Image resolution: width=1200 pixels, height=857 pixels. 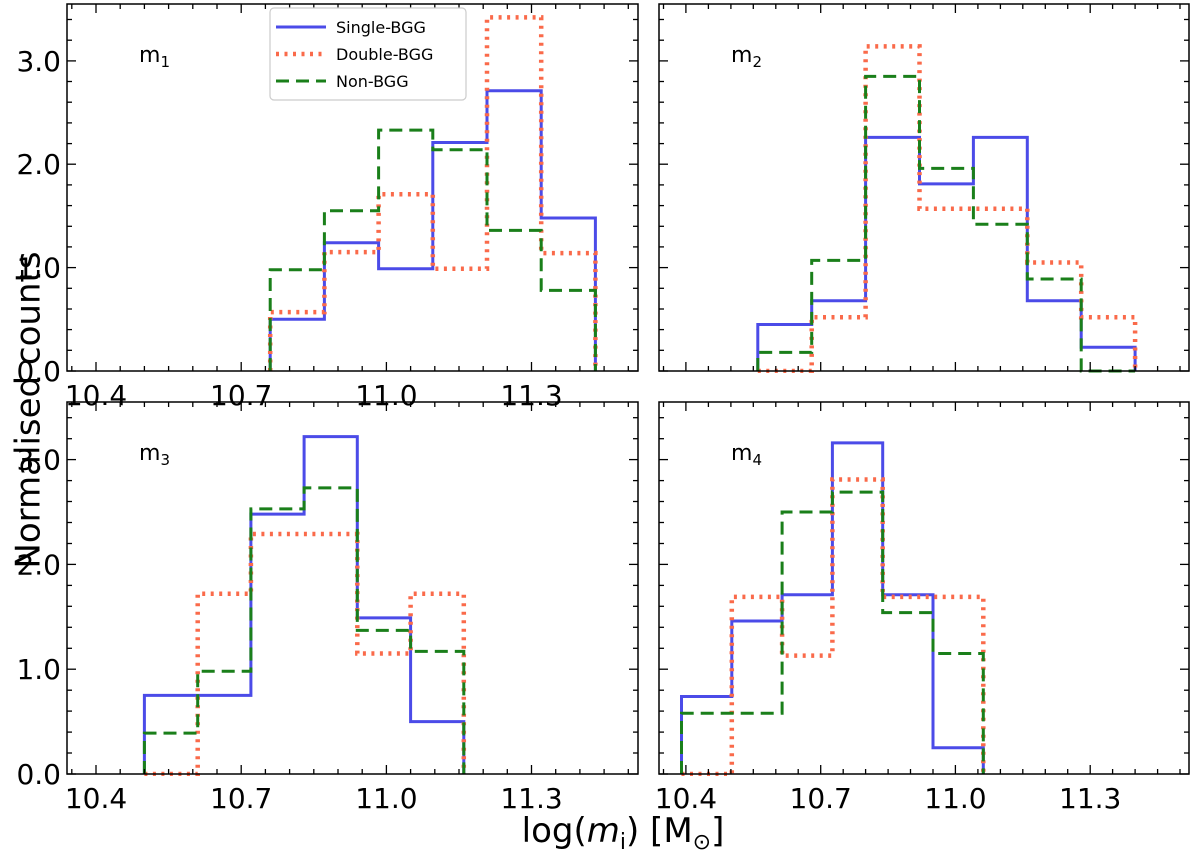 What do you see at coordinates (29, 409) in the screenshot?
I see `y-axis-label: Normalised counts` at bounding box center [29, 409].